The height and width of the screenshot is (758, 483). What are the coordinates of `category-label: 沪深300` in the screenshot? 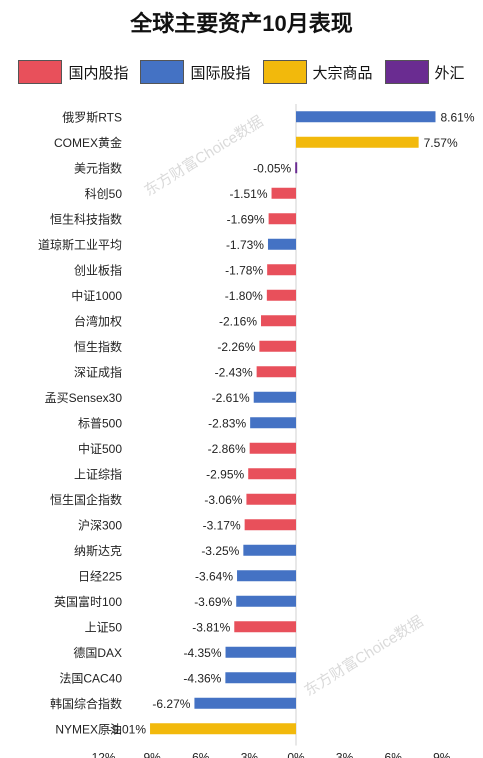 It's located at (100, 525).